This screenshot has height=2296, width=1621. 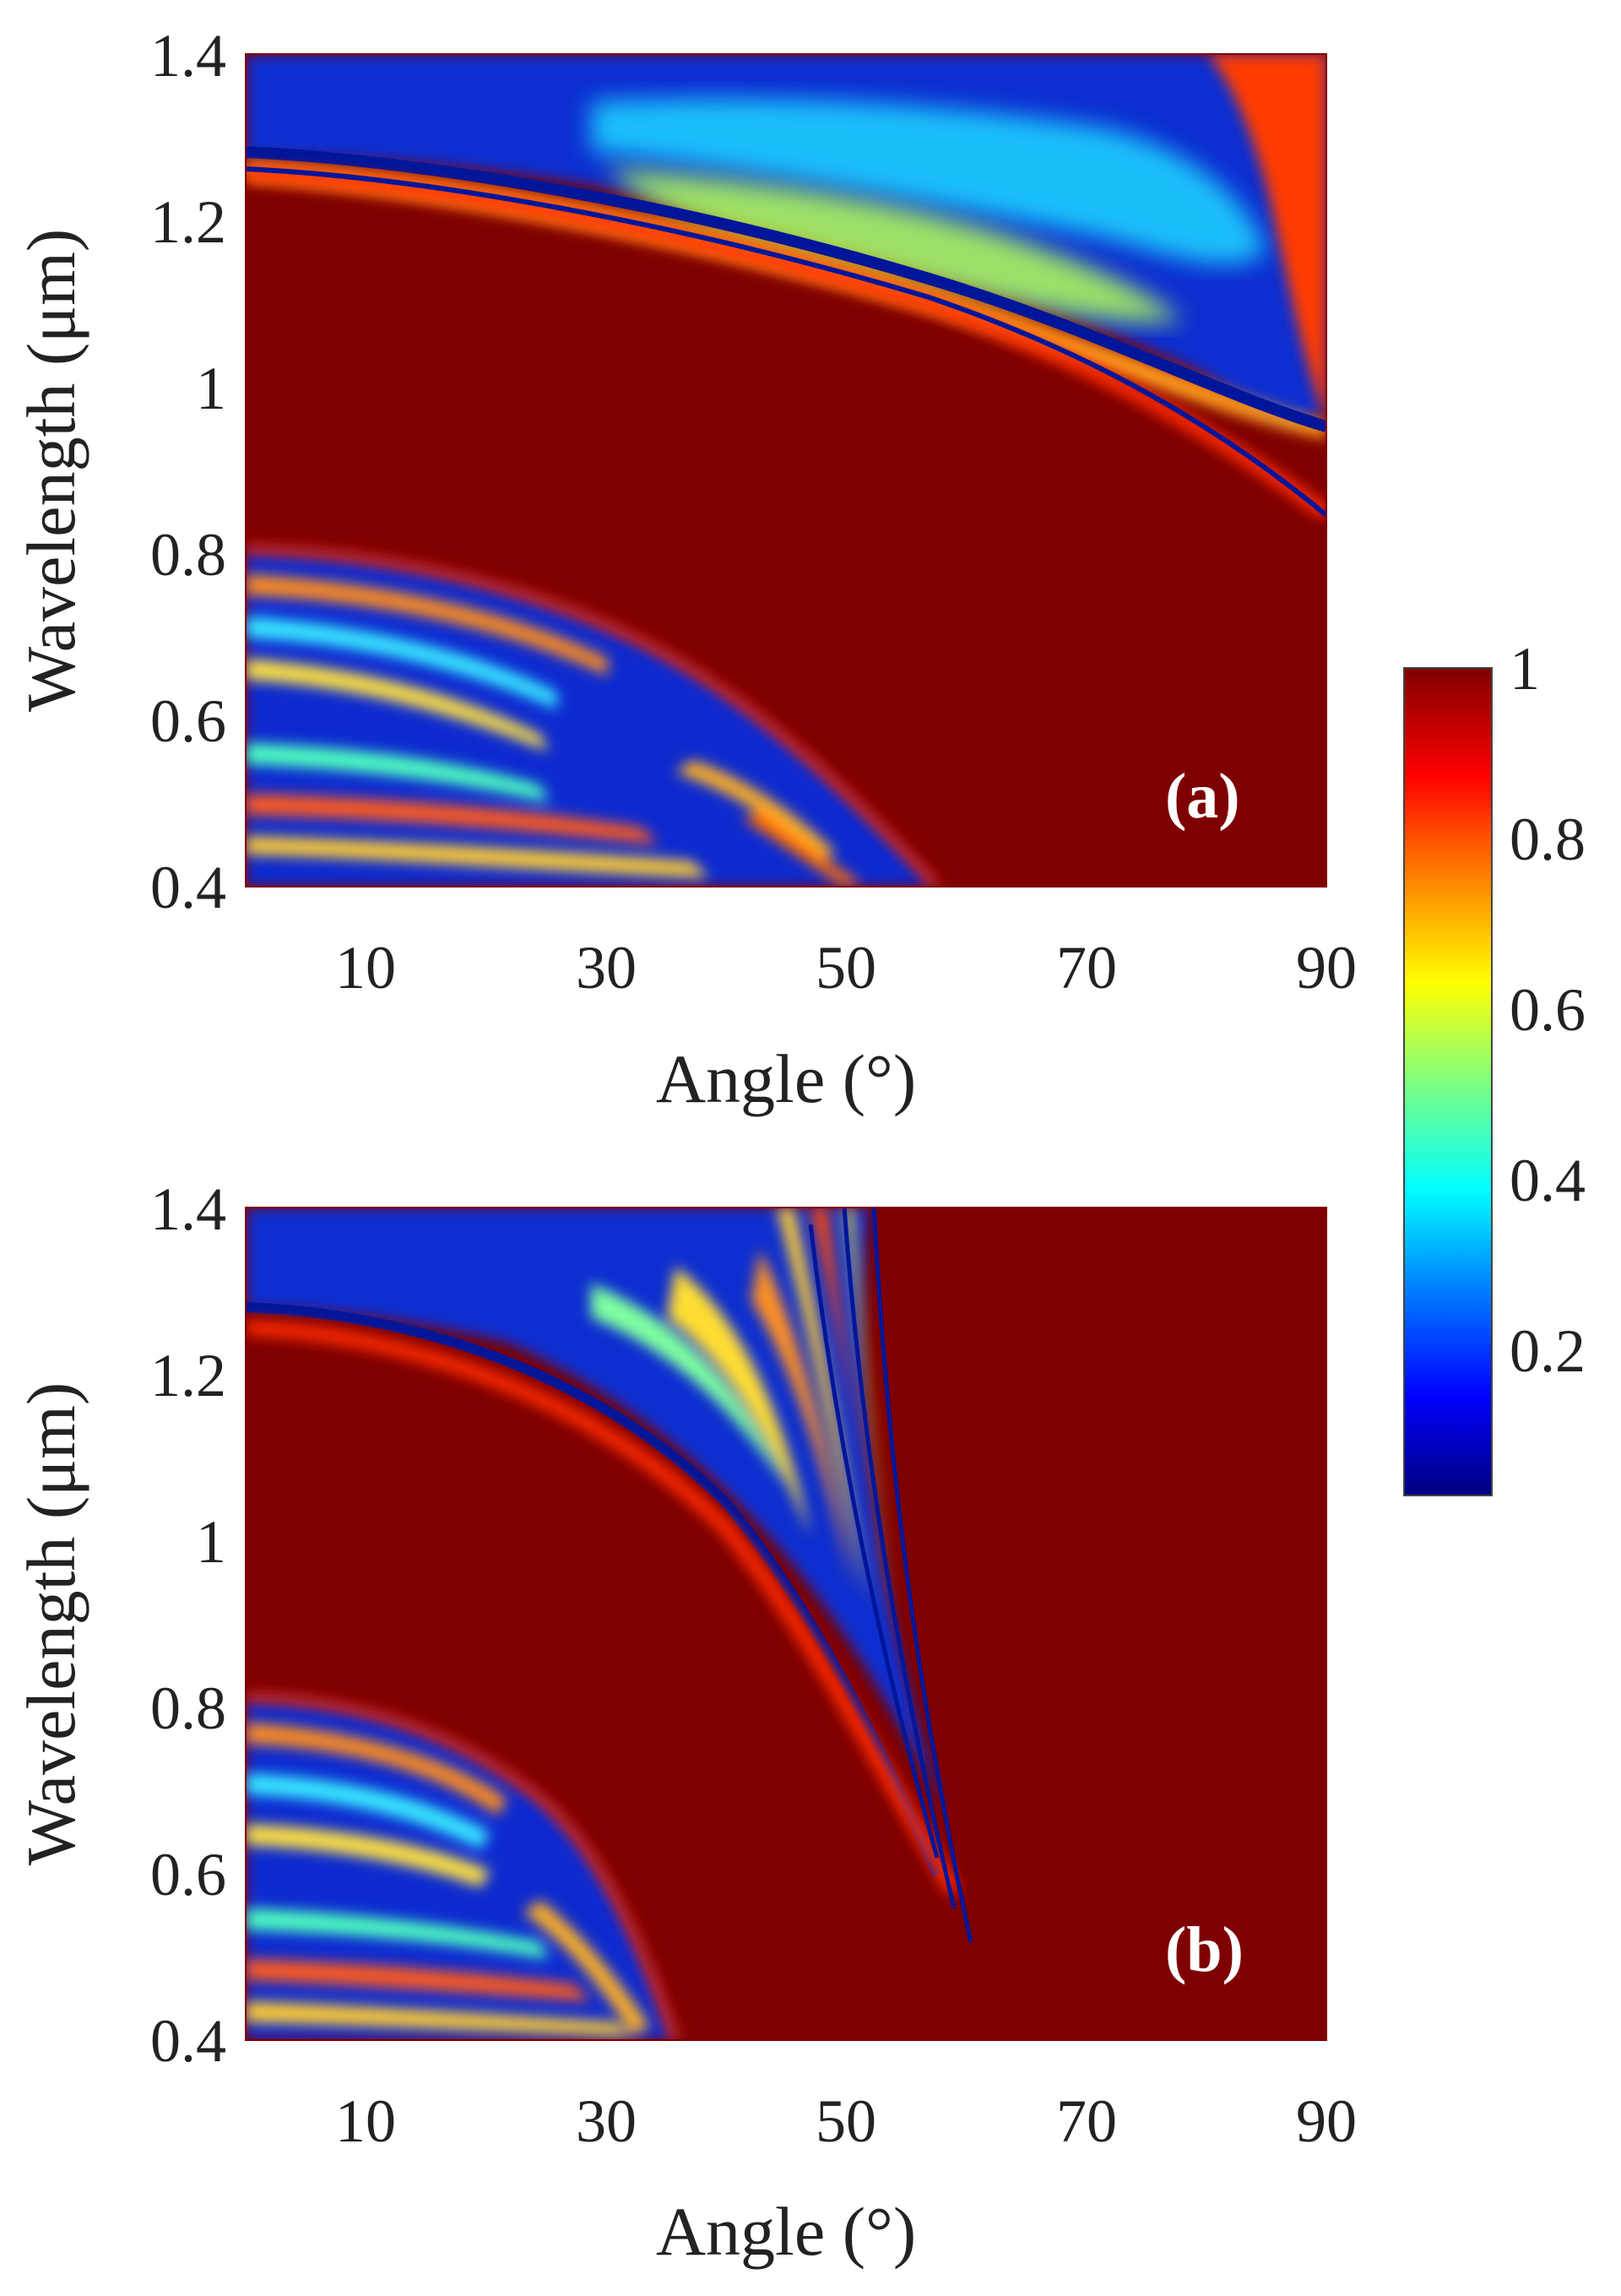 I want to click on xtick-b-10: 10, so click(x=365, y=2121).